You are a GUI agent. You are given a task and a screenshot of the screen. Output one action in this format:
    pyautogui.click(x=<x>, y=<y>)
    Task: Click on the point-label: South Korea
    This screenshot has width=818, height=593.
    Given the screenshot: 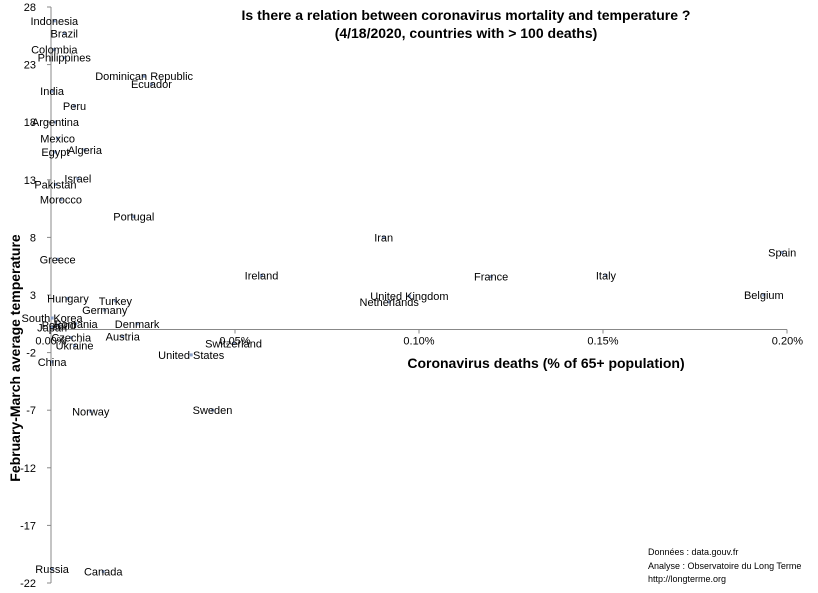 What is the action you would take?
    pyautogui.click(x=53, y=319)
    